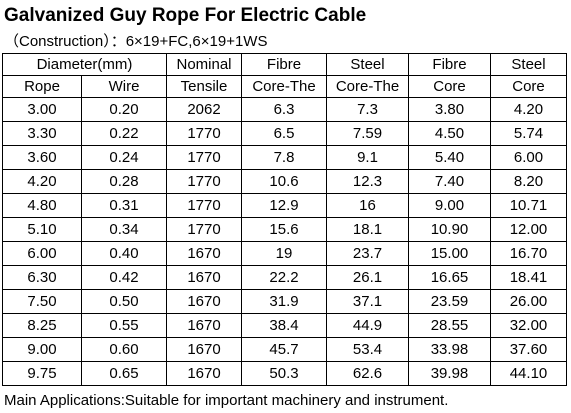  Describe the element at coordinates (42, 109) in the screenshot. I see `rope-cell: 3.00` at that location.